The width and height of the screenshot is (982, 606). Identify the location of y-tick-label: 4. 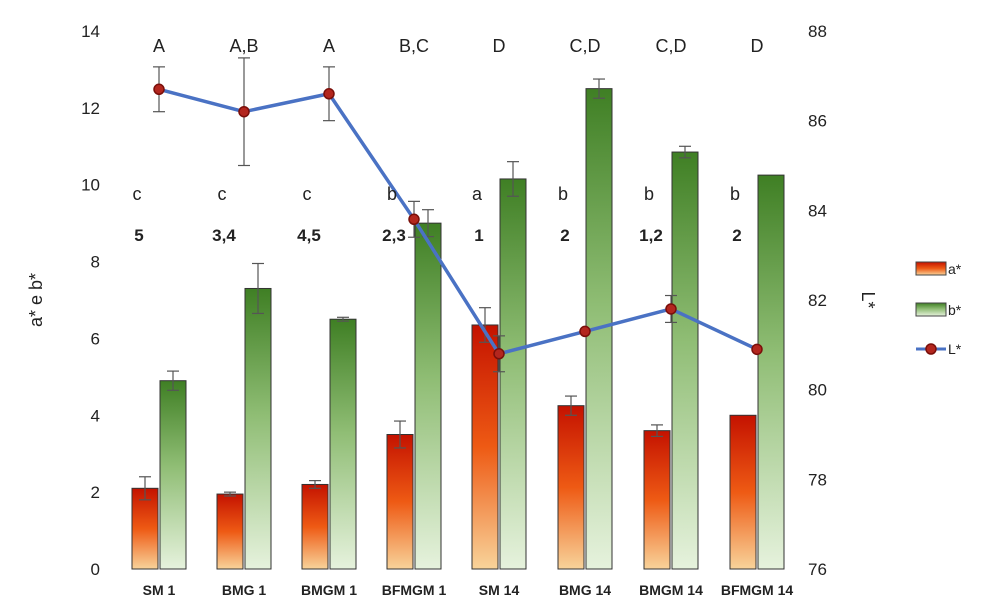
(95, 415).